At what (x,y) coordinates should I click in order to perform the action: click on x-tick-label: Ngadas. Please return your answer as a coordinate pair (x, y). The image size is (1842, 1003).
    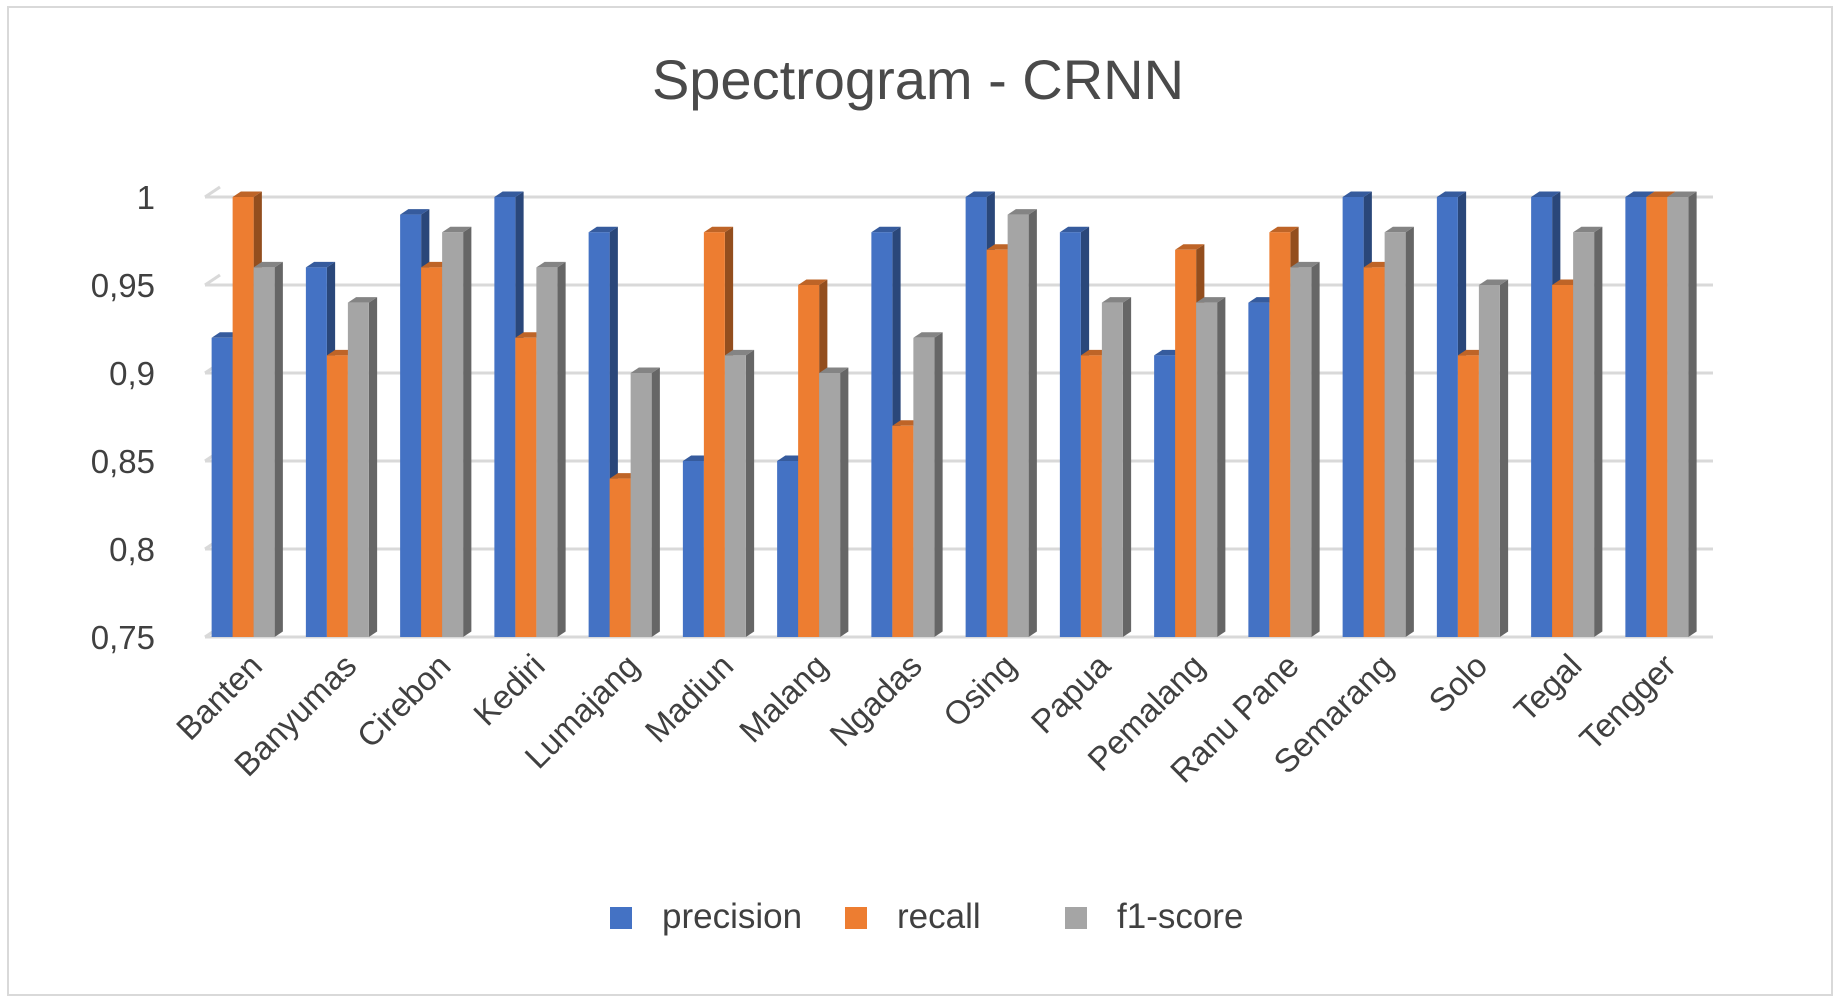
    Looking at the image, I should click on (875, 700).